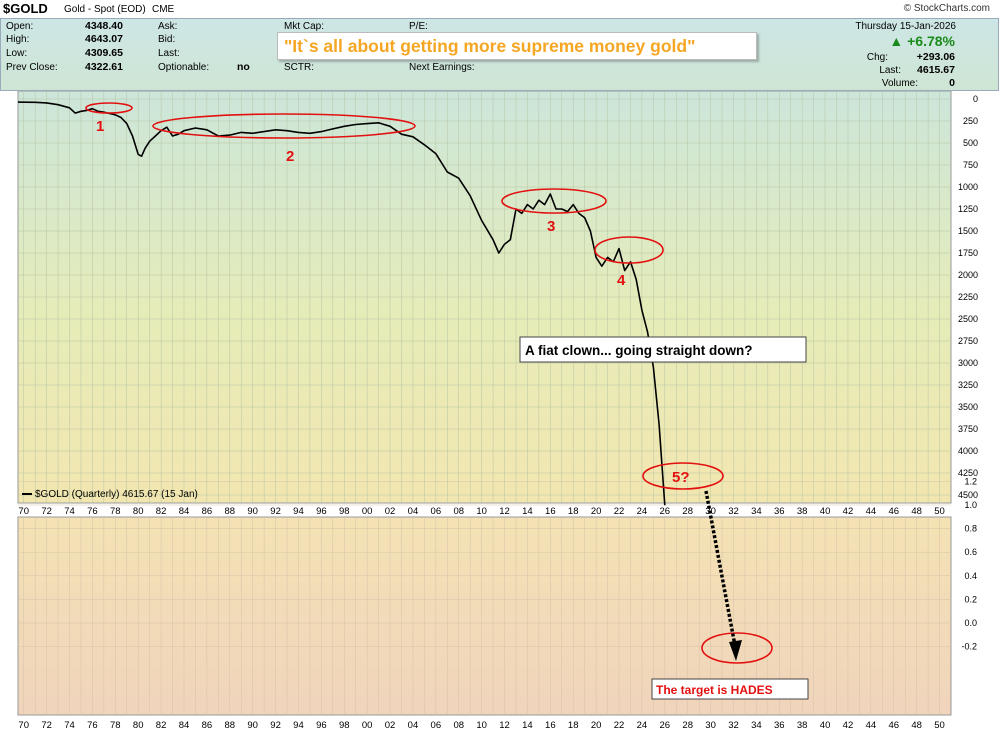 The width and height of the screenshot is (1000, 737). I want to click on x-tick-label: 14, so click(527, 725).